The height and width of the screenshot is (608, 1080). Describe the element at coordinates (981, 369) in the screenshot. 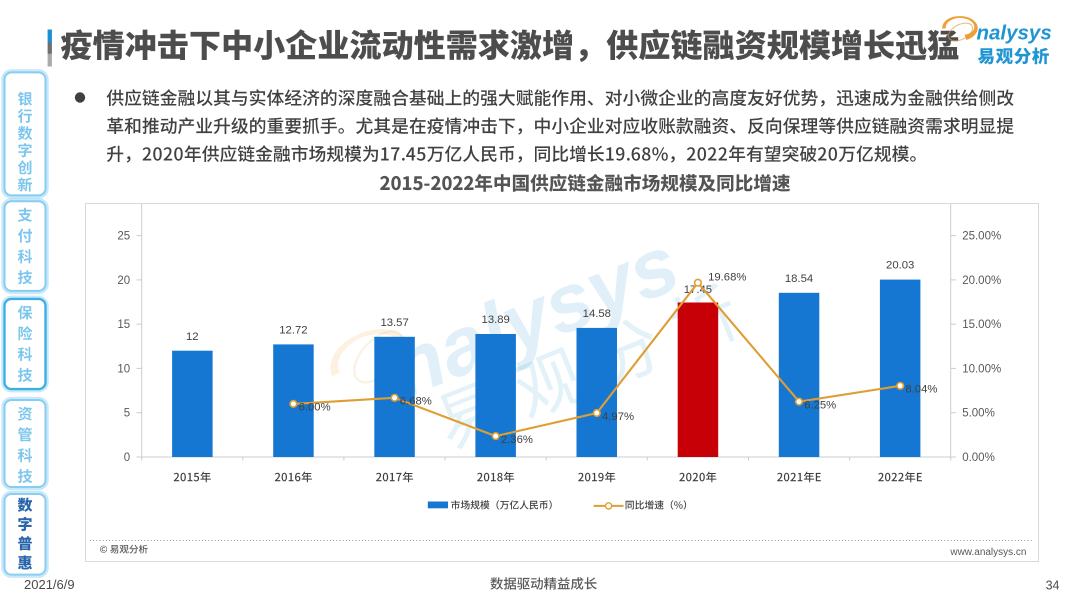

I see `svg-text: 10.00%` at that location.